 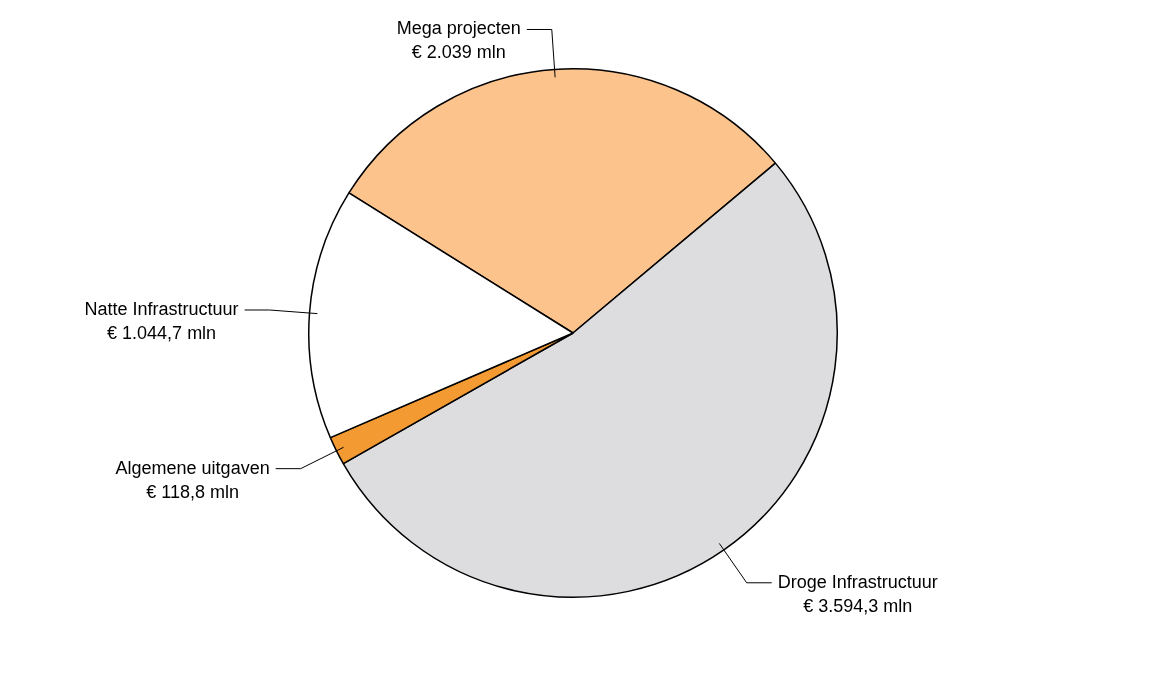 I want to click on slice-label: Droge Infrastructuur, so click(x=857, y=581).